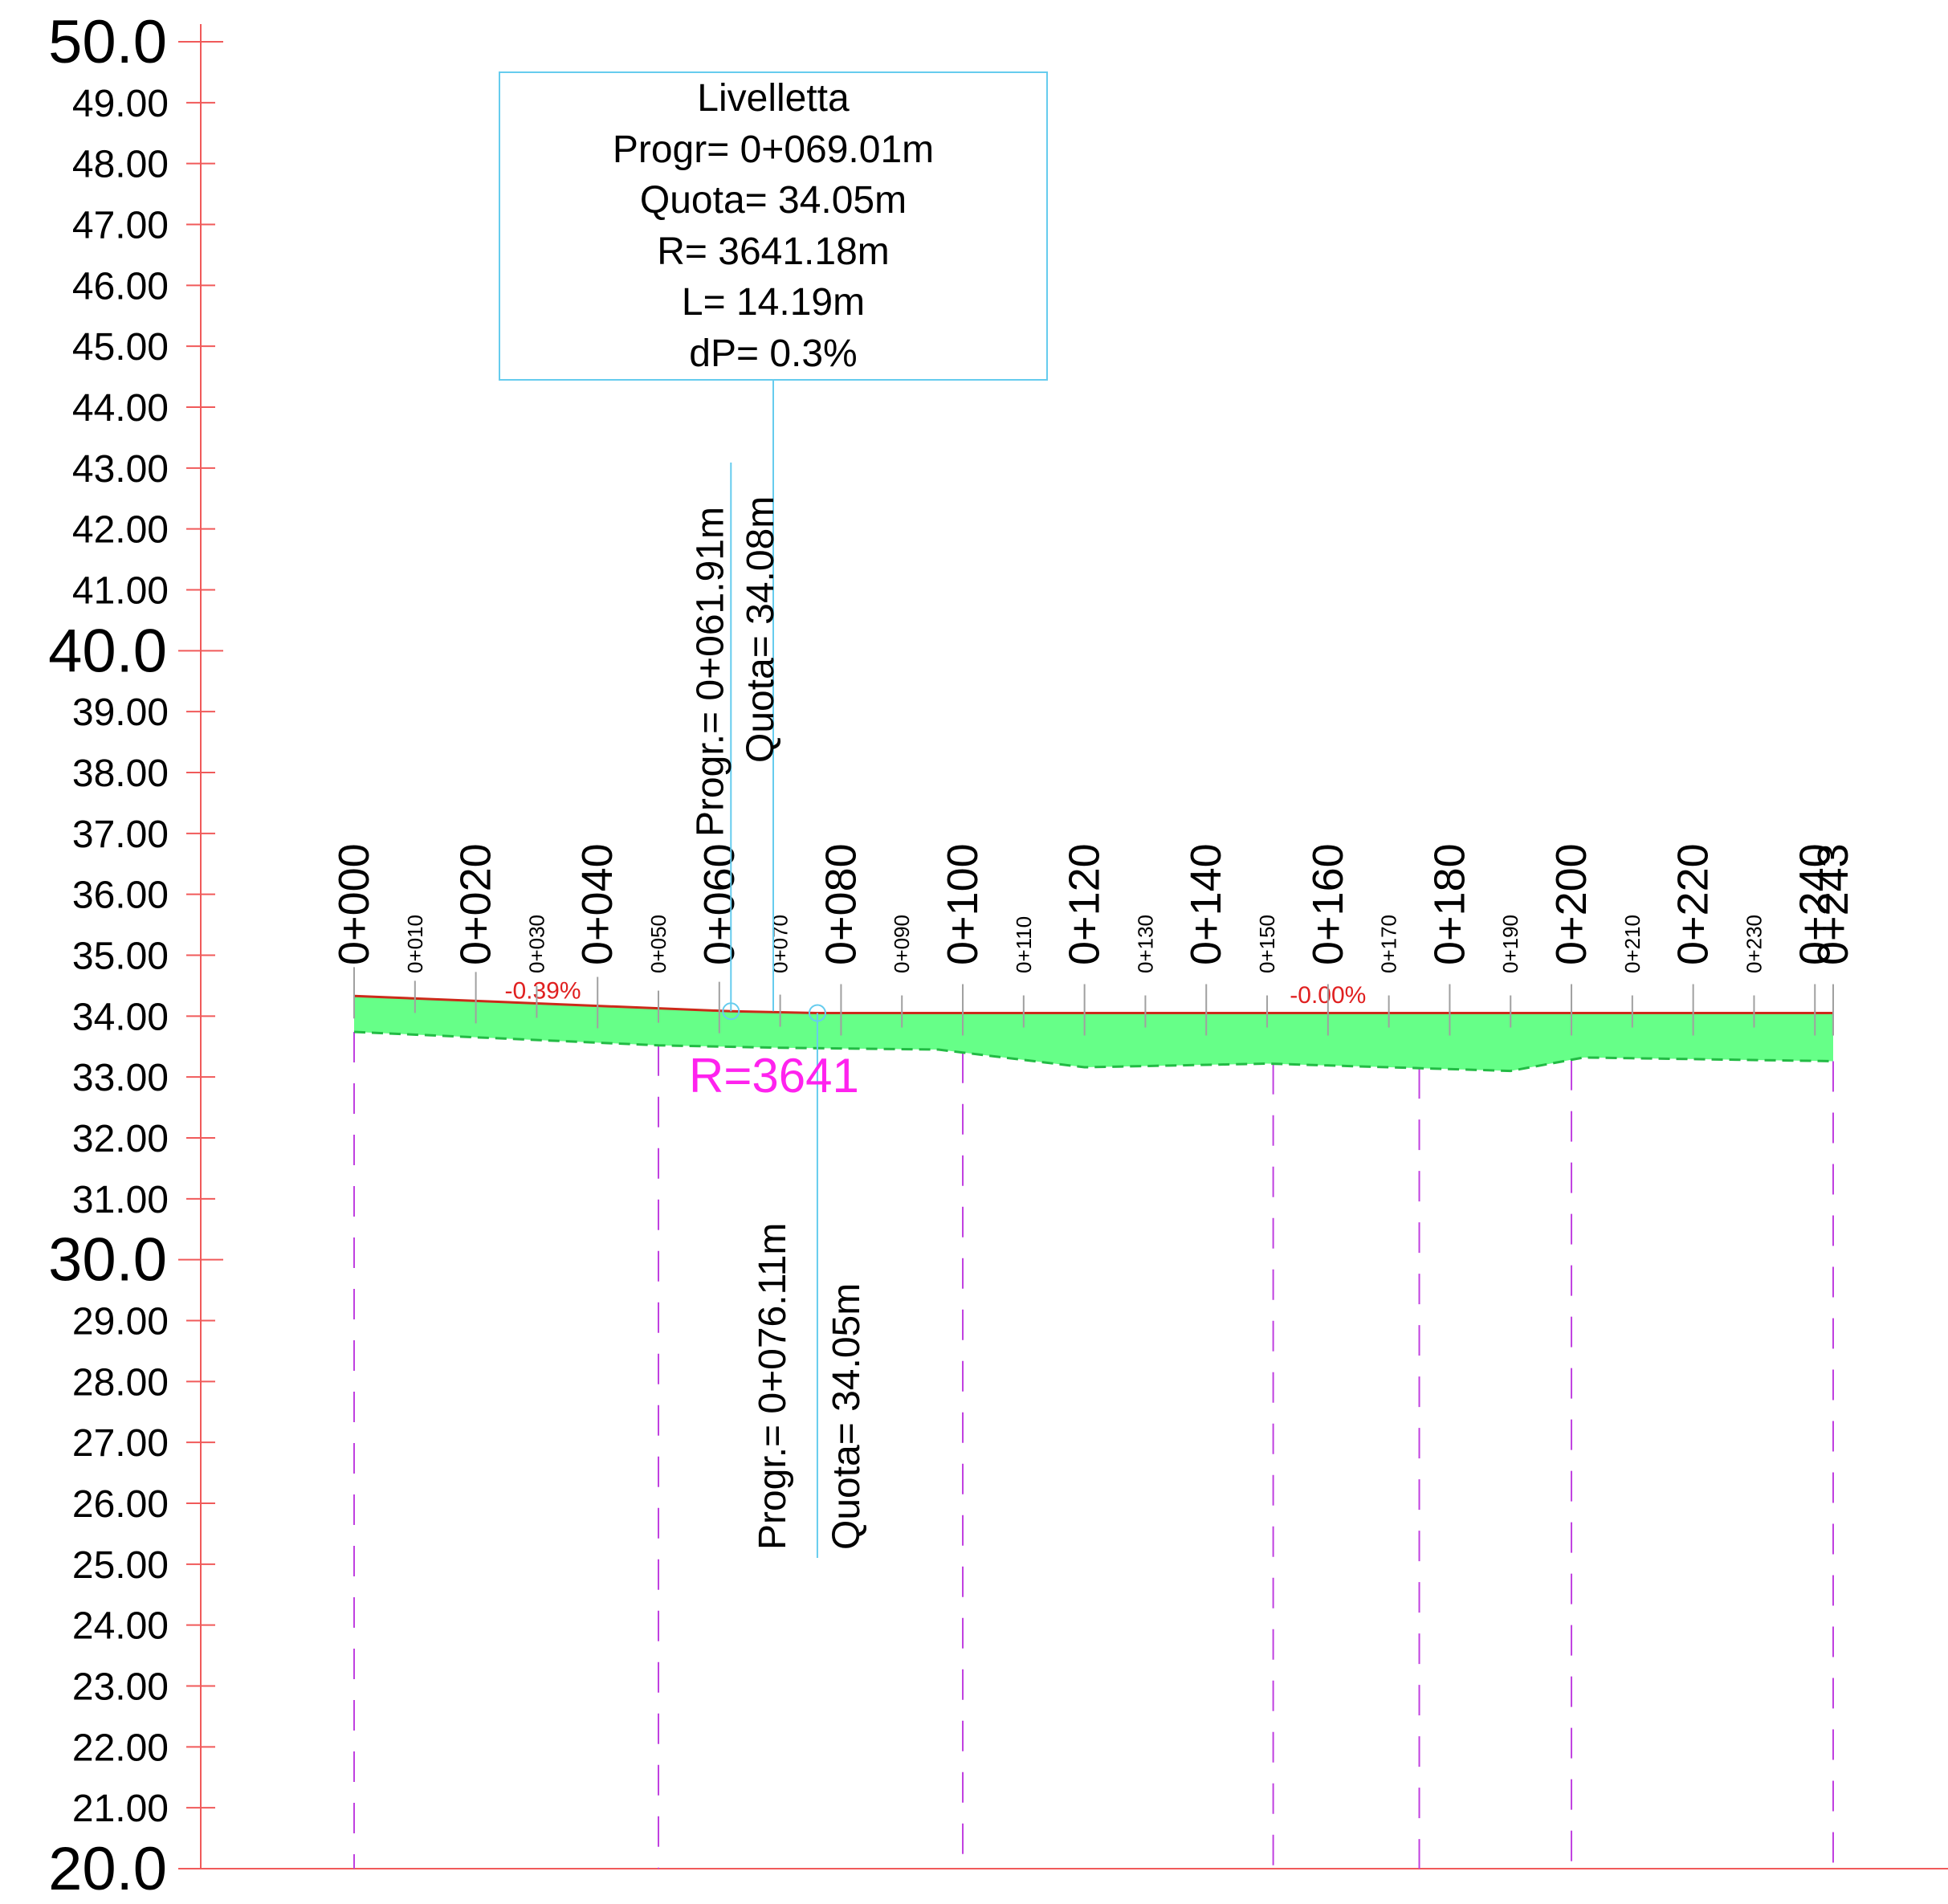 The width and height of the screenshot is (1948, 1904). I want to click on elevation-label-minor: 42.00, so click(120, 530).